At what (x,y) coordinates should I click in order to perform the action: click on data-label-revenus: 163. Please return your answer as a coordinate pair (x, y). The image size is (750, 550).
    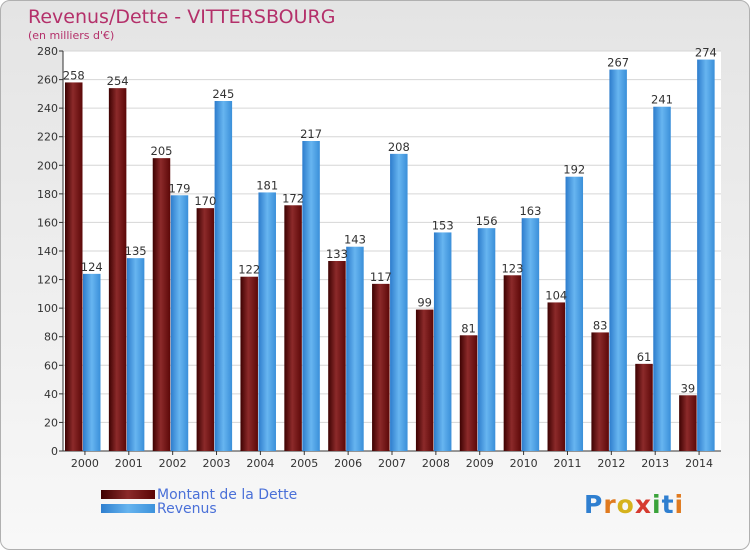
    Looking at the image, I should click on (530, 211).